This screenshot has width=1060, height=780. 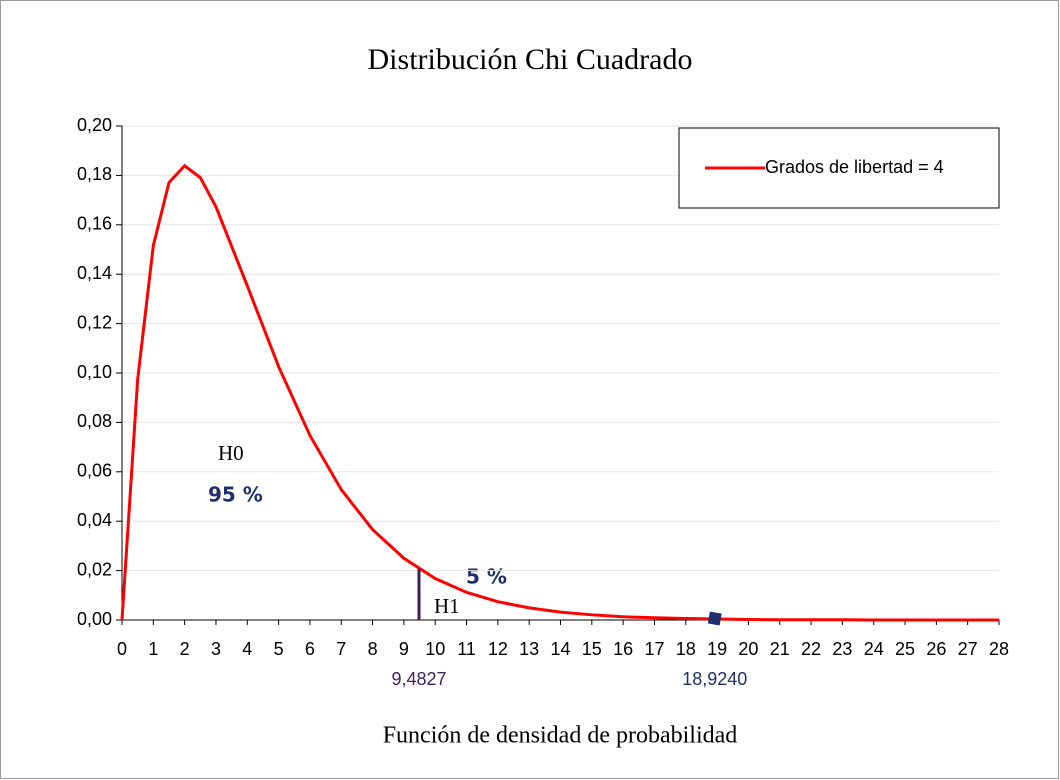 I want to click on x-tick-label: 6, so click(x=310, y=649).